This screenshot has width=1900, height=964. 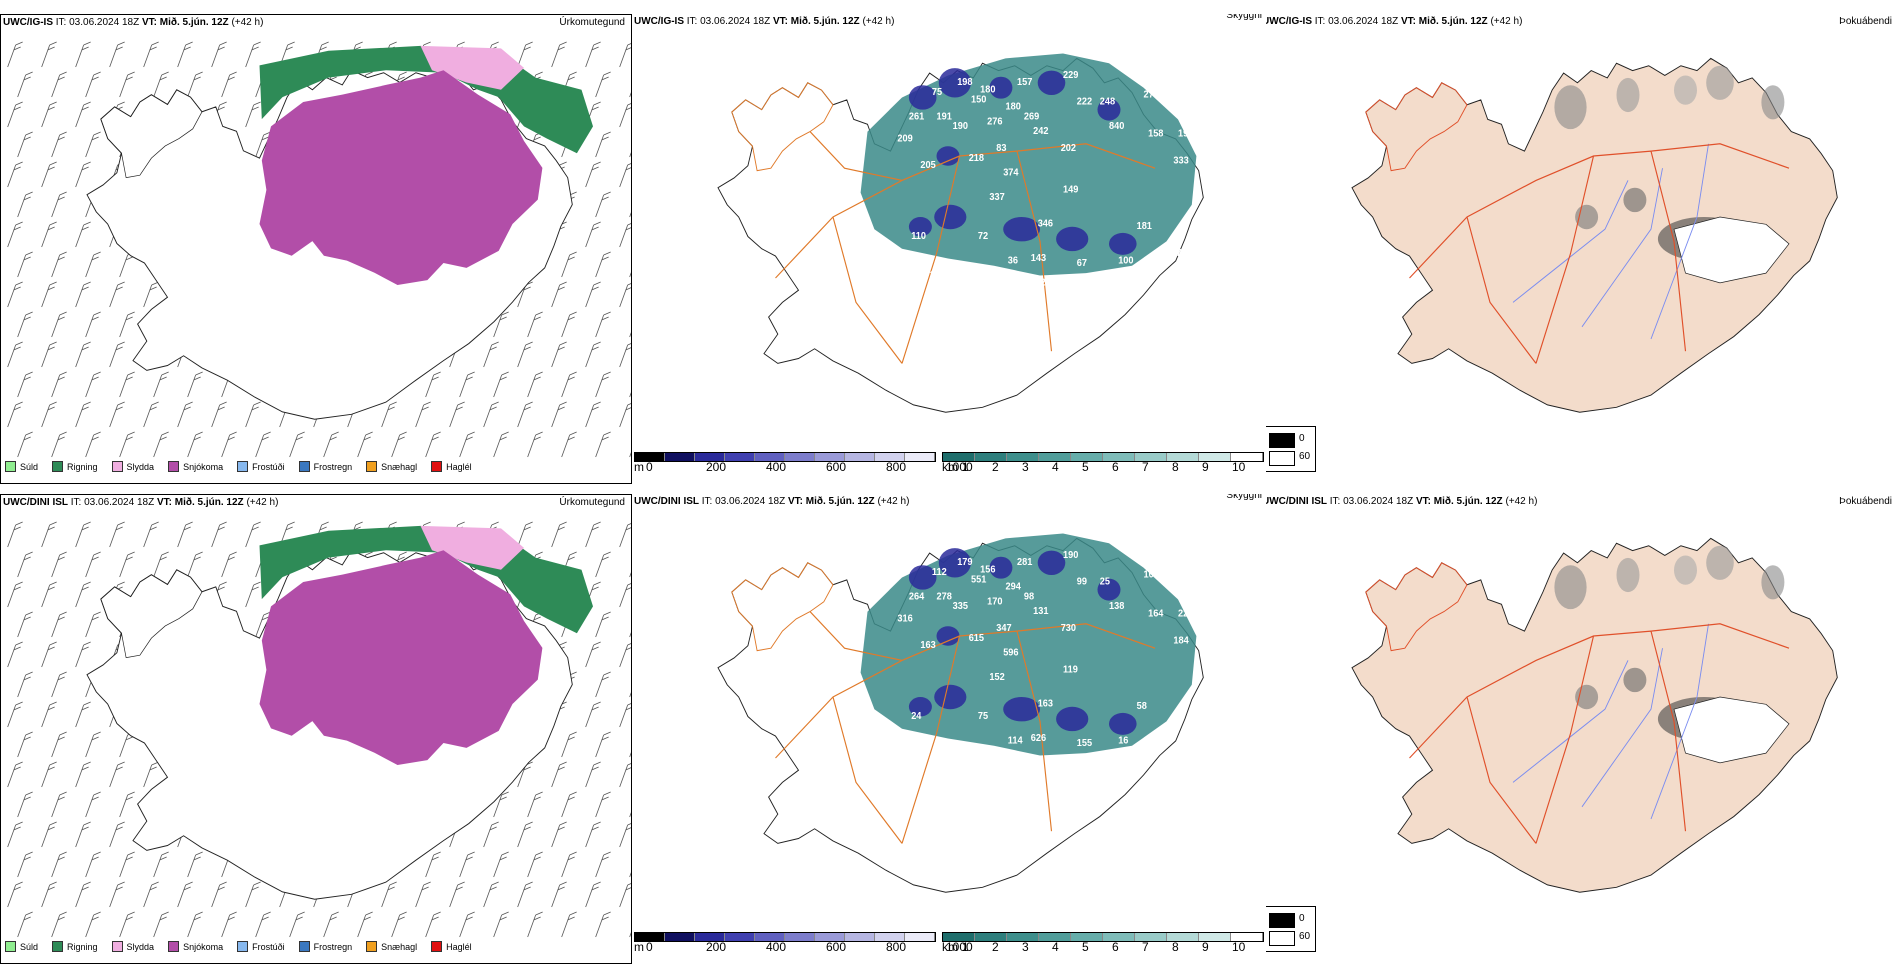 What do you see at coordinates (1031, 116) in the screenshot?
I see `ceiling-value-label: 269` at bounding box center [1031, 116].